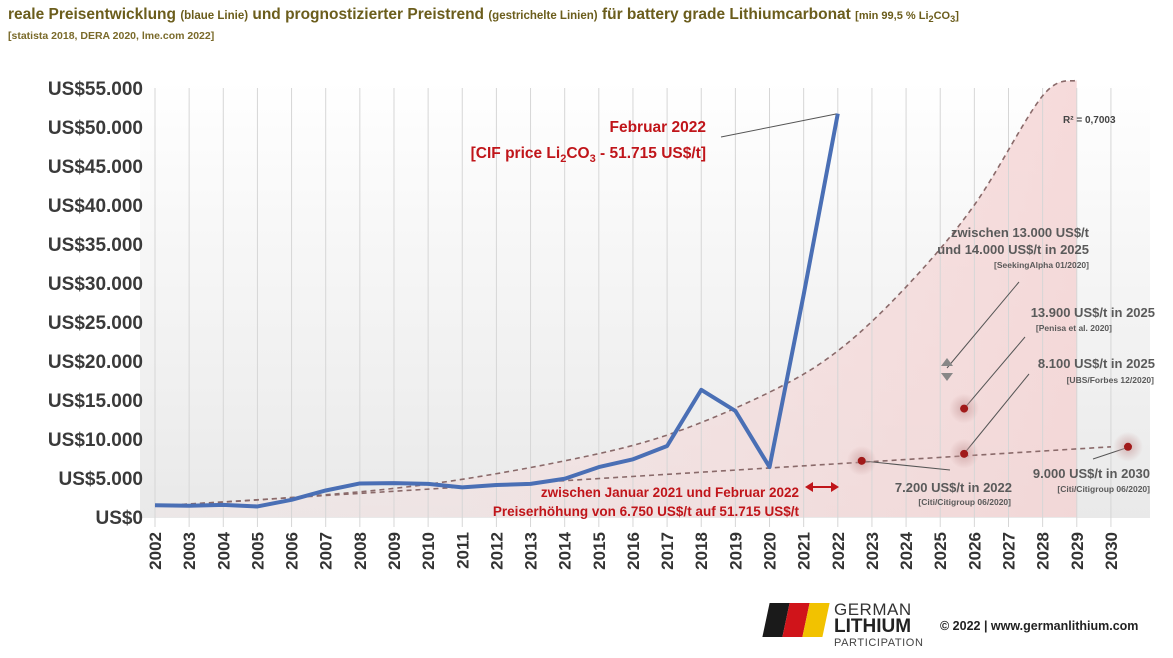 Image resolution: width=1173 pixels, height=658 pixels. Describe the element at coordinates (872, 551) in the screenshot. I see `x-tick-label: 2023` at that location.